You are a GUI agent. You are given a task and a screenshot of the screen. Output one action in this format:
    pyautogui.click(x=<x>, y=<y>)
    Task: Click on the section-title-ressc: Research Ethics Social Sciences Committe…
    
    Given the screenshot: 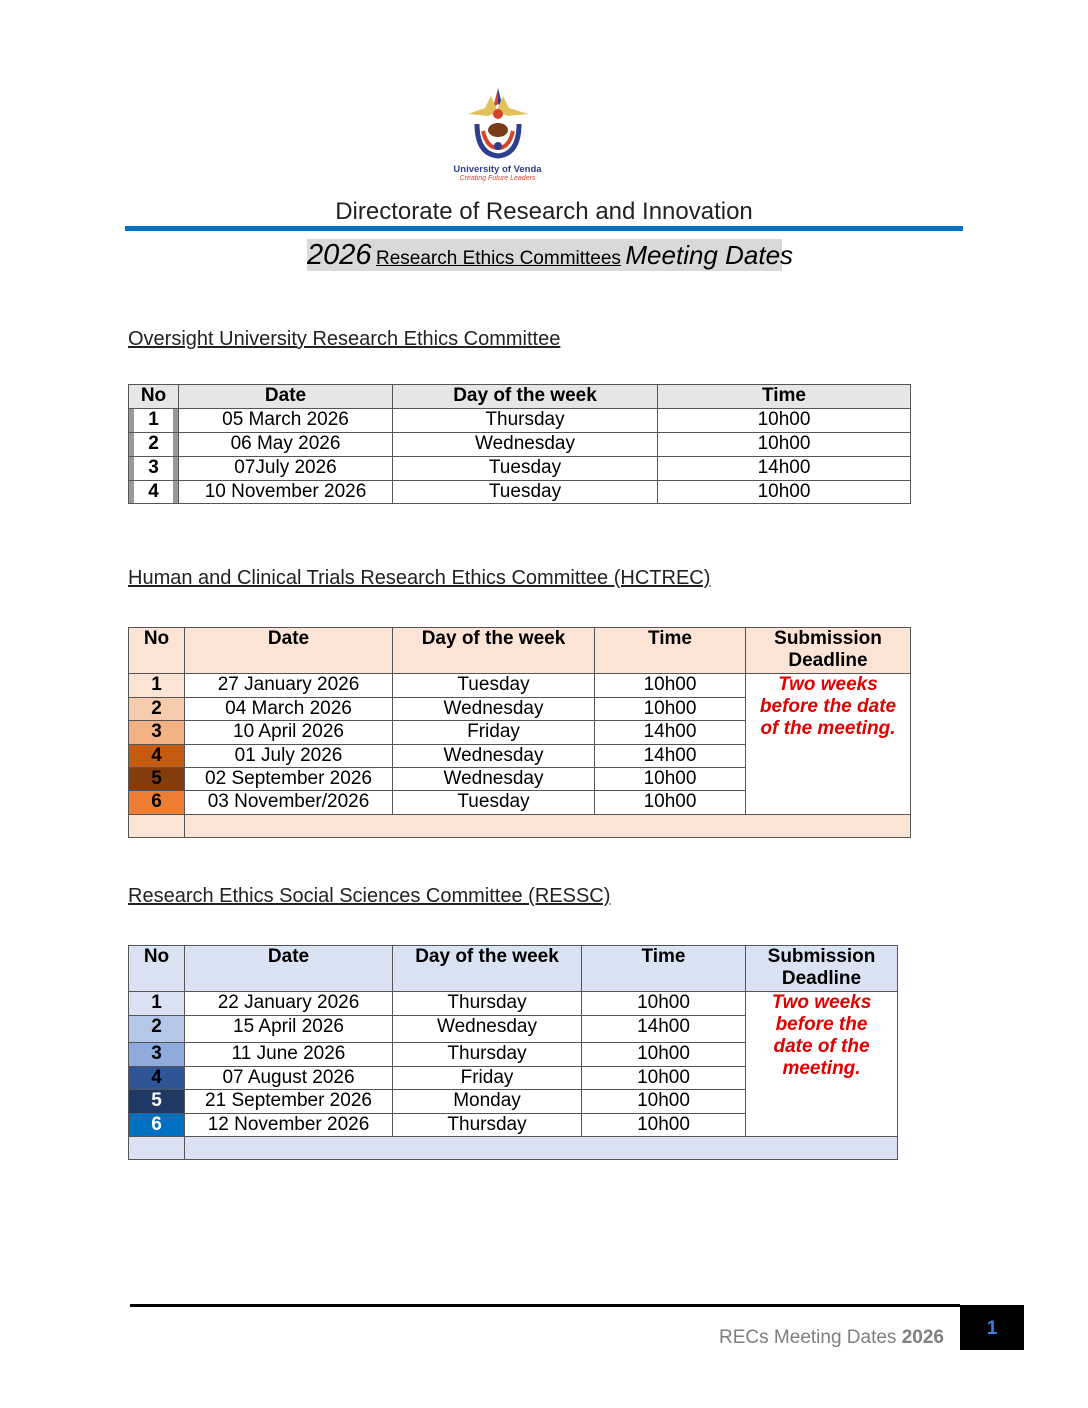 What is the action you would take?
    pyautogui.click(x=369, y=896)
    